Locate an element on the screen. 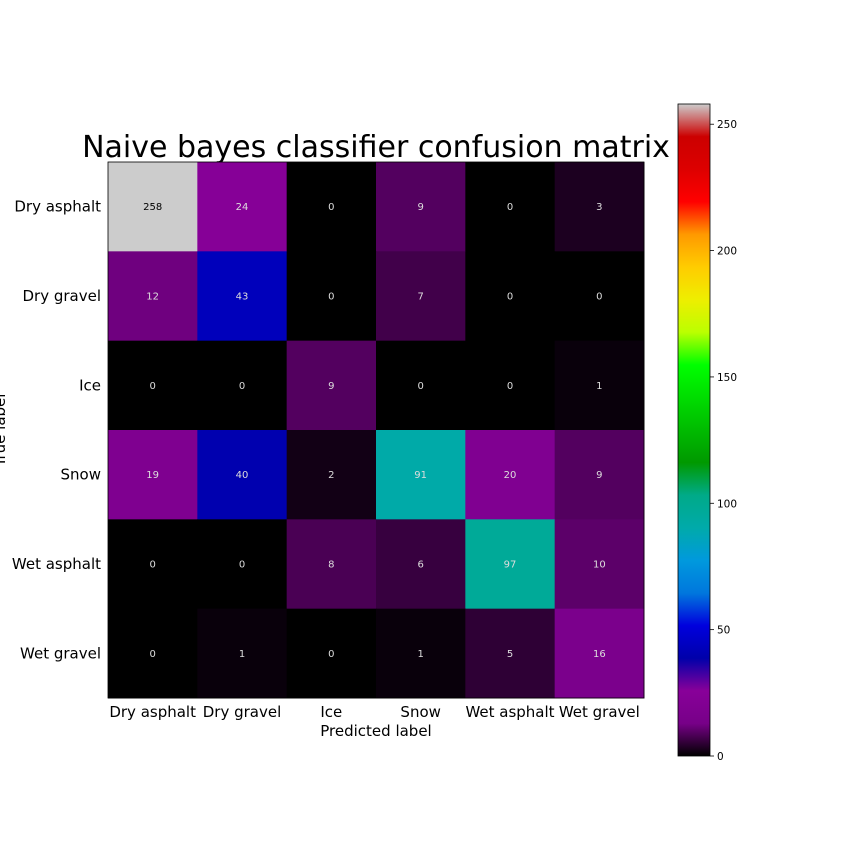  cell-value-label: 7 is located at coordinates (420, 297).